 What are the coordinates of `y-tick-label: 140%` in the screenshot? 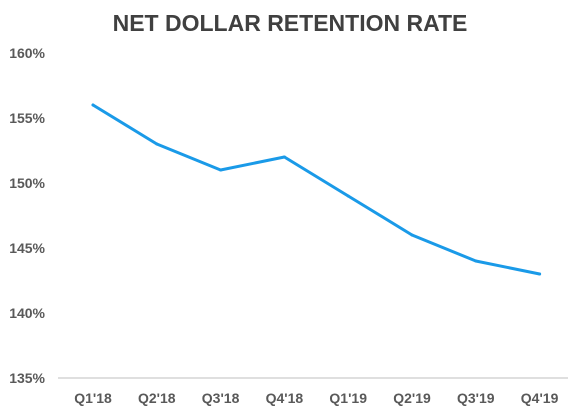 It's located at (27, 313).